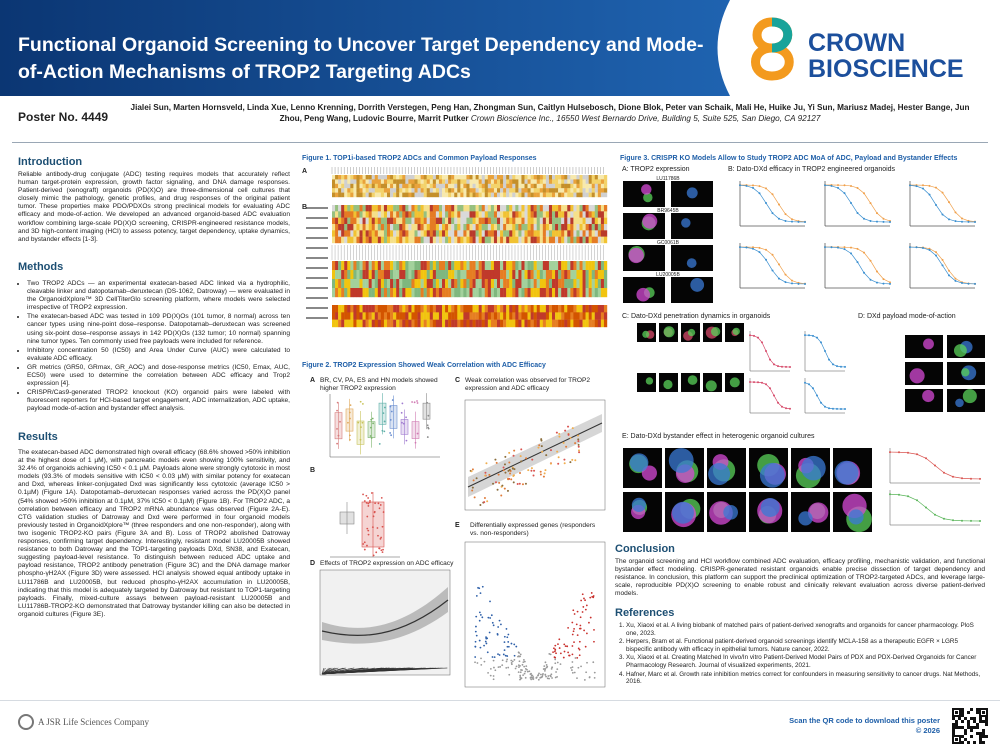 The width and height of the screenshot is (1000, 750). I want to click on section-heading: Methods, so click(41, 267).